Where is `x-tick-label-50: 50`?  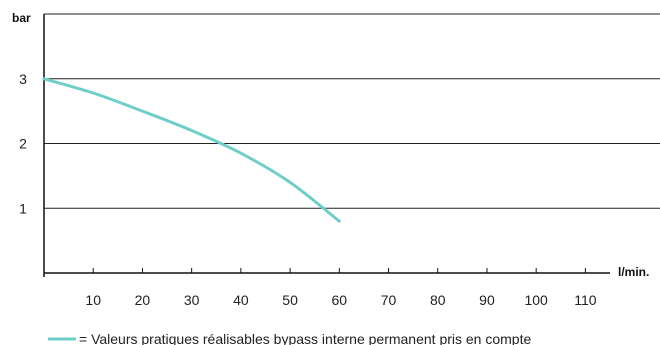
x-tick-label-50: 50 is located at coordinates (290, 300).